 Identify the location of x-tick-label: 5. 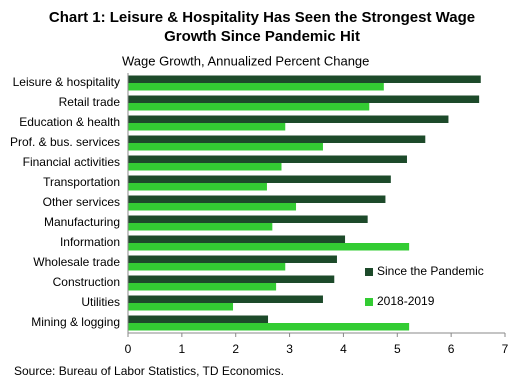
(397, 349).